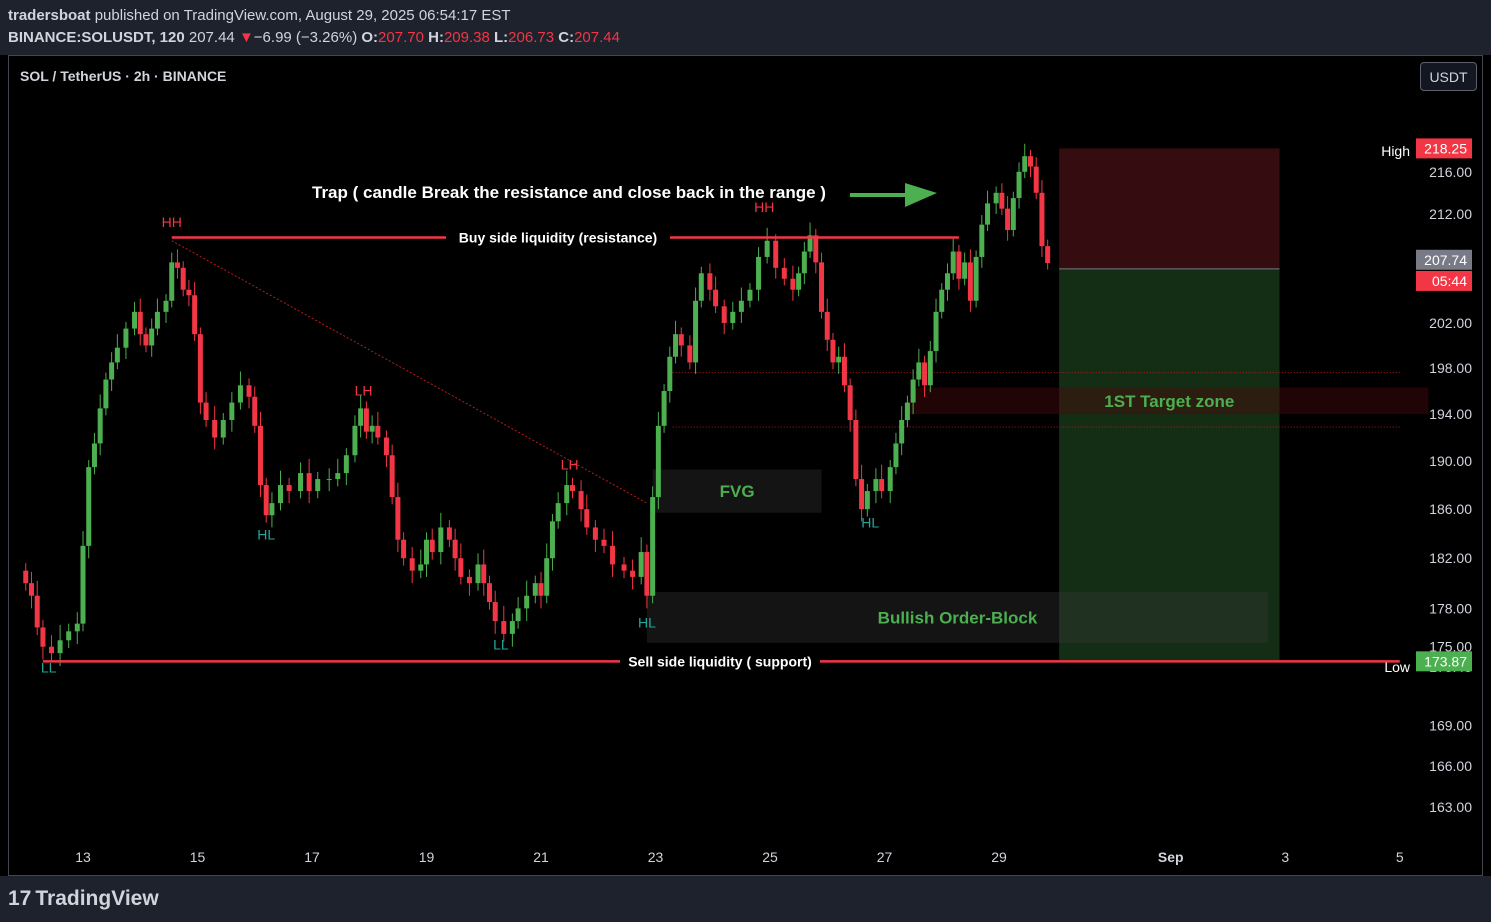 This screenshot has width=1491, height=922. Describe the element at coordinates (246, 37) in the screenshot. I see `change-down-icon: ▼` at that location.